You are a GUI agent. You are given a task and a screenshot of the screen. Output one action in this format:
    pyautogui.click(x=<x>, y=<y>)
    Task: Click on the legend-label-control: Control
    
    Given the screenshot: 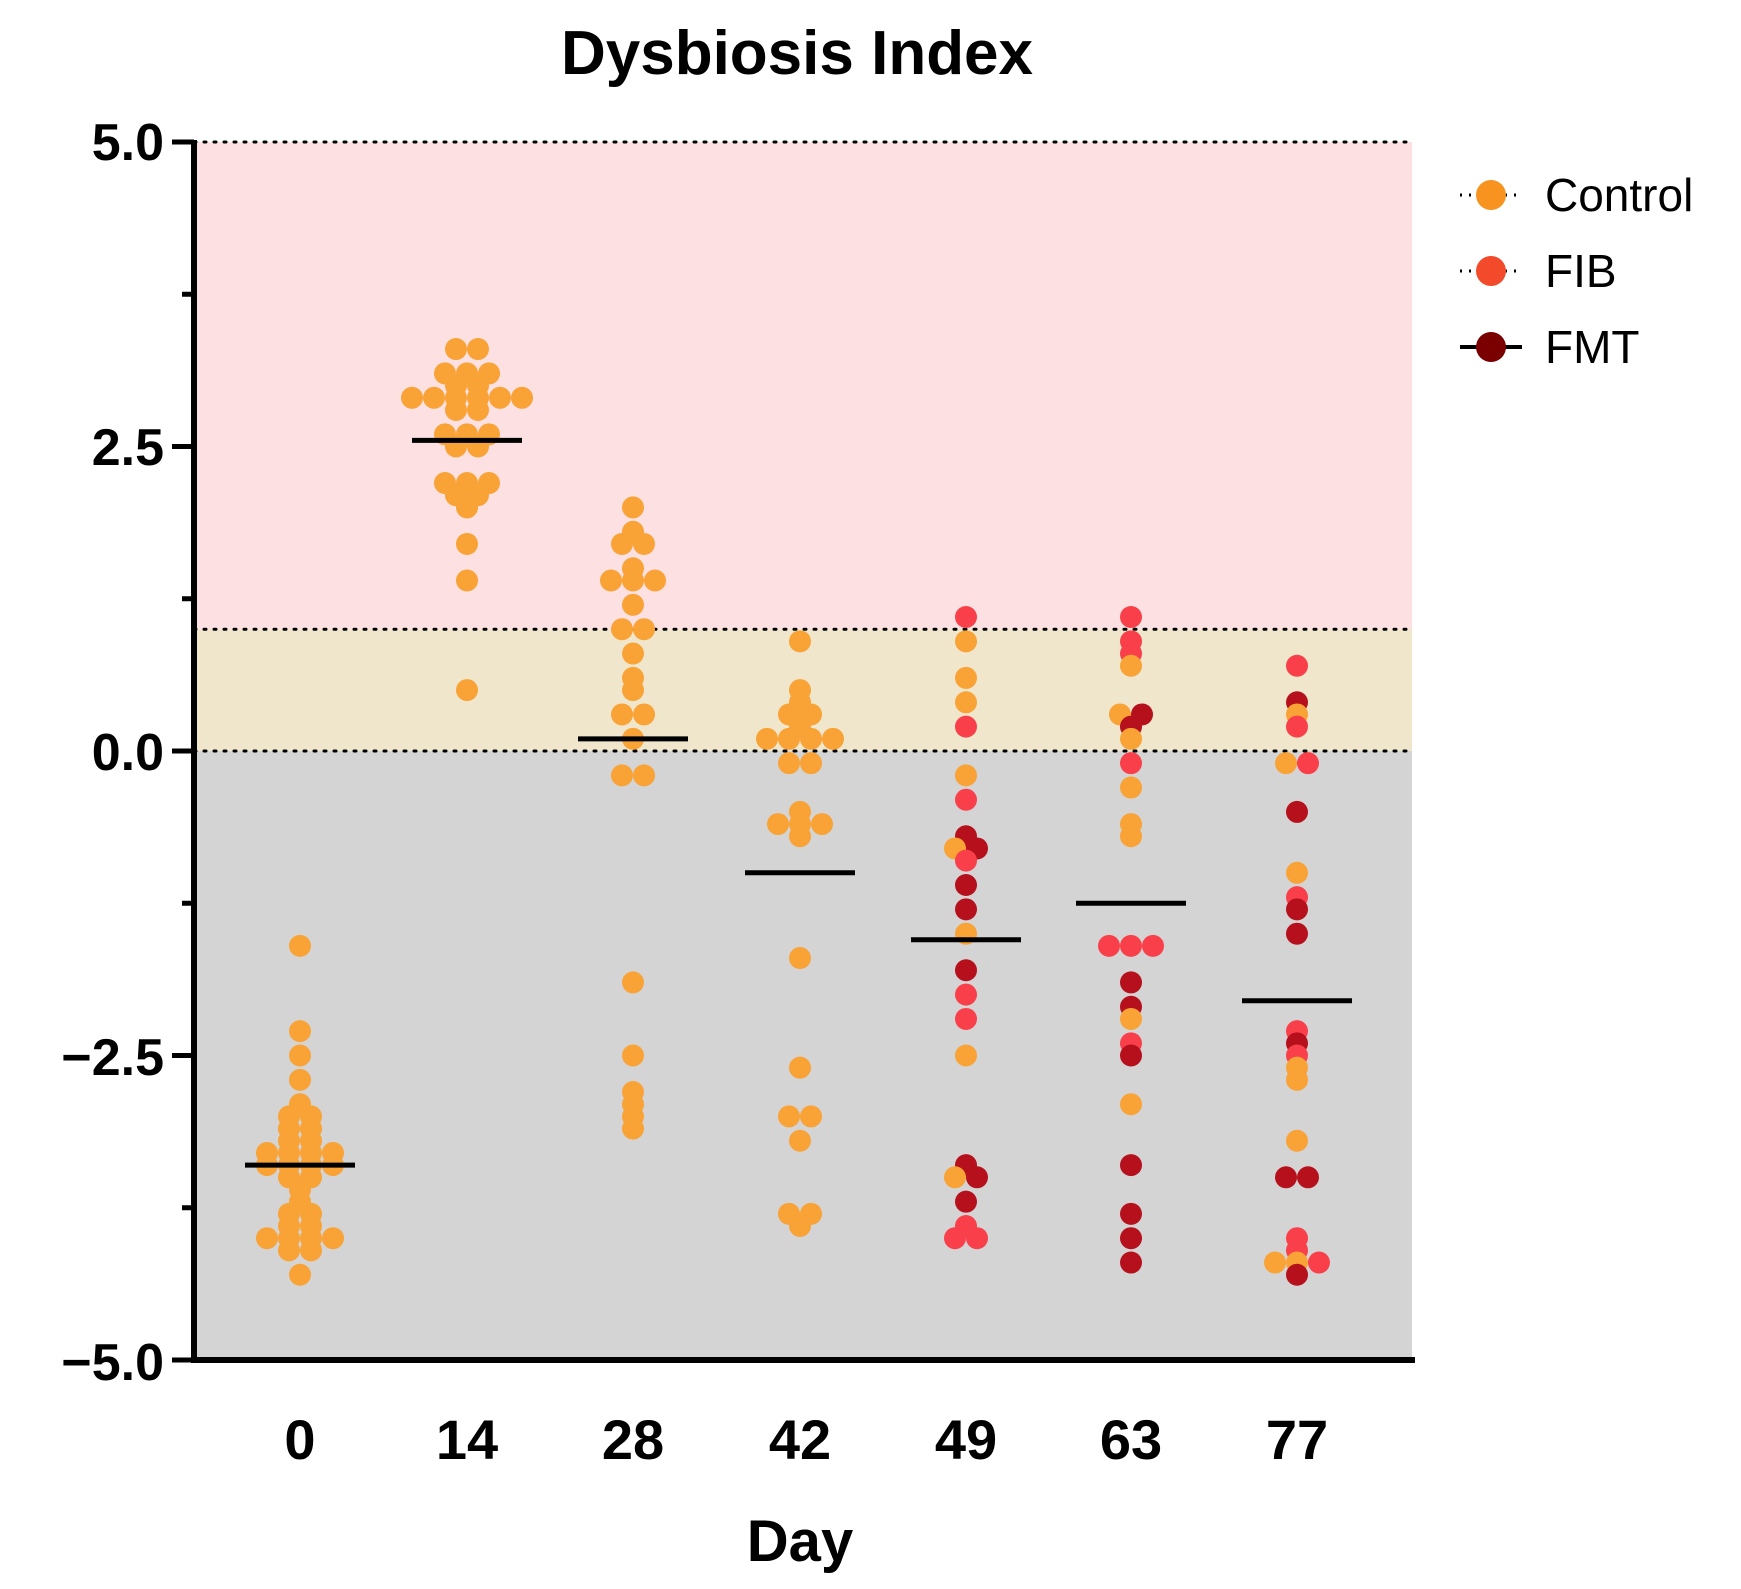 What is the action you would take?
    pyautogui.click(x=1619, y=195)
    